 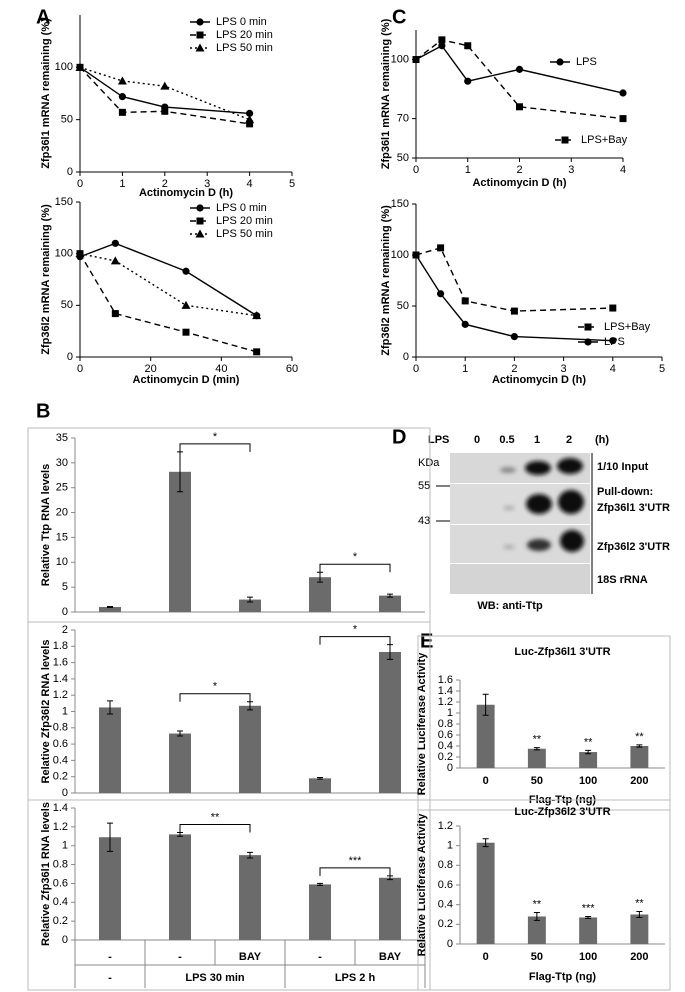 I want to click on significance-bracket, so click(x=215, y=447).